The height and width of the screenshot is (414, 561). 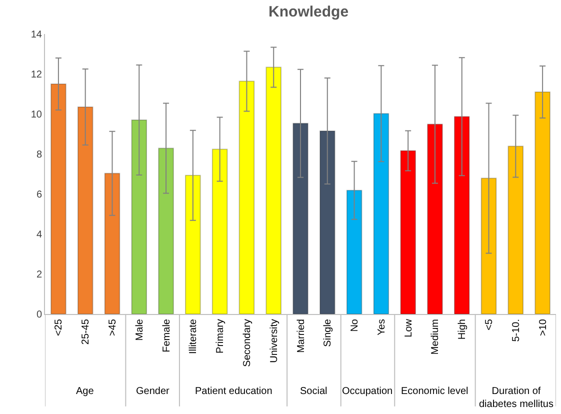 I want to click on x-tick-label: Yes, so click(x=382, y=327).